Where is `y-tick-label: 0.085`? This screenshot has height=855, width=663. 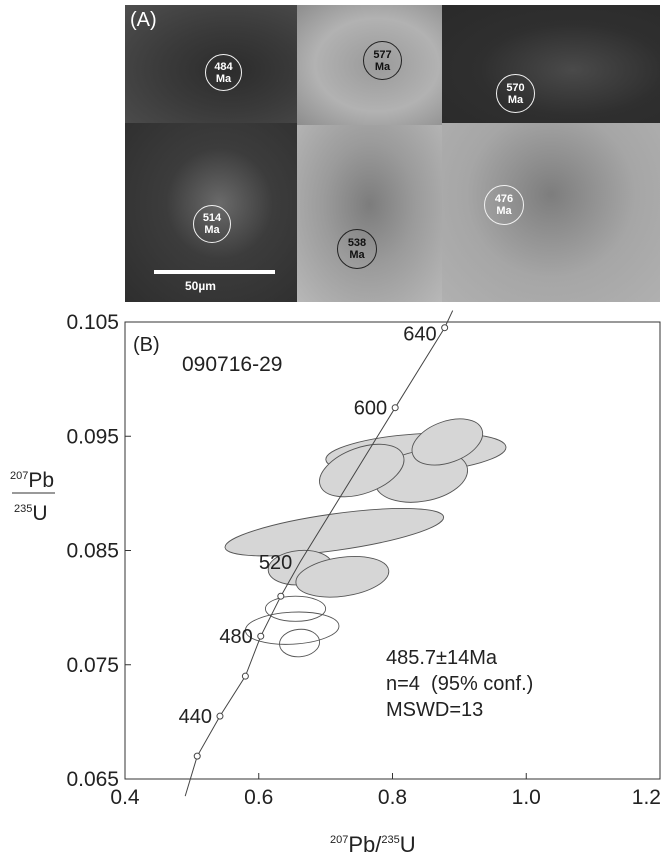 y-tick-label: 0.085 is located at coordinates (92, 551).